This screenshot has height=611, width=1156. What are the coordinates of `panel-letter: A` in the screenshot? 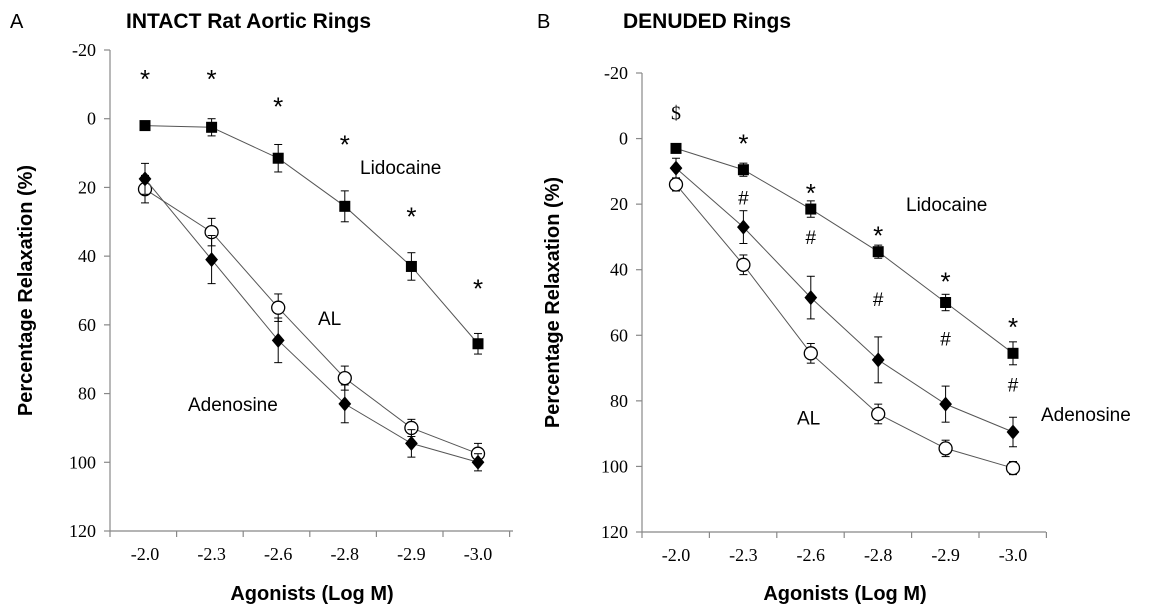 It's located at (17, 22).